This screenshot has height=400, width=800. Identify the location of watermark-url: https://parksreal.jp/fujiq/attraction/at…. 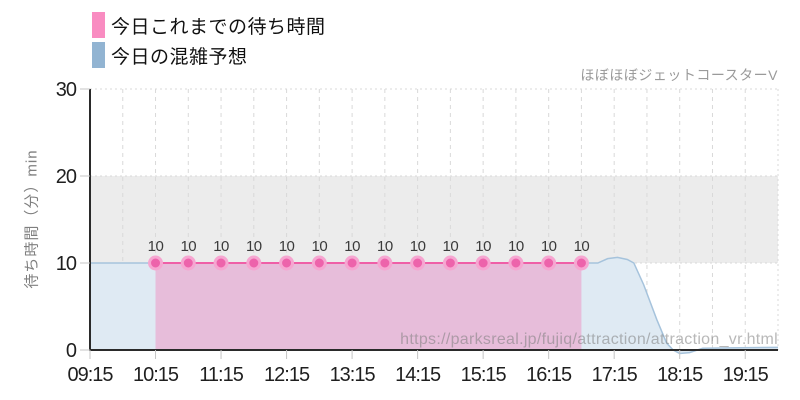
(589, 339).